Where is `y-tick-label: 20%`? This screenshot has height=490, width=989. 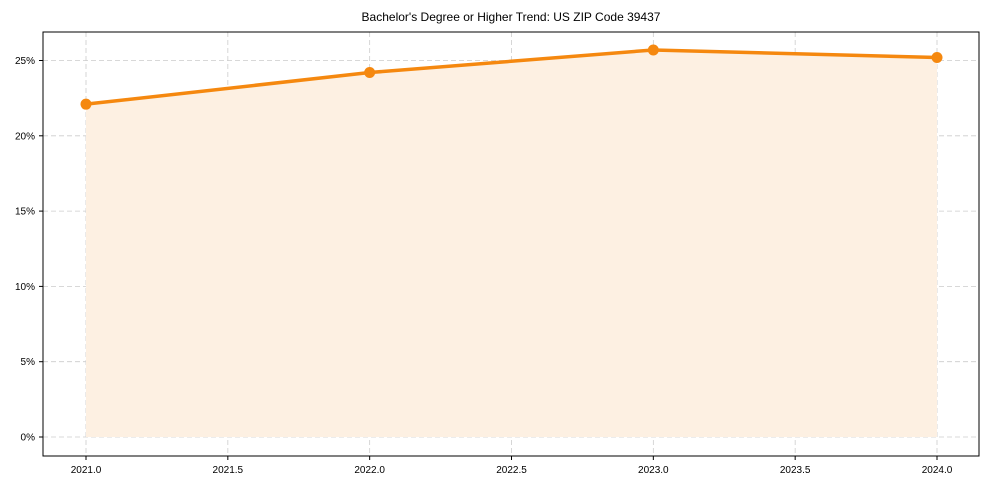 y-tick-label: 20% is located at coordinates (25, 136).